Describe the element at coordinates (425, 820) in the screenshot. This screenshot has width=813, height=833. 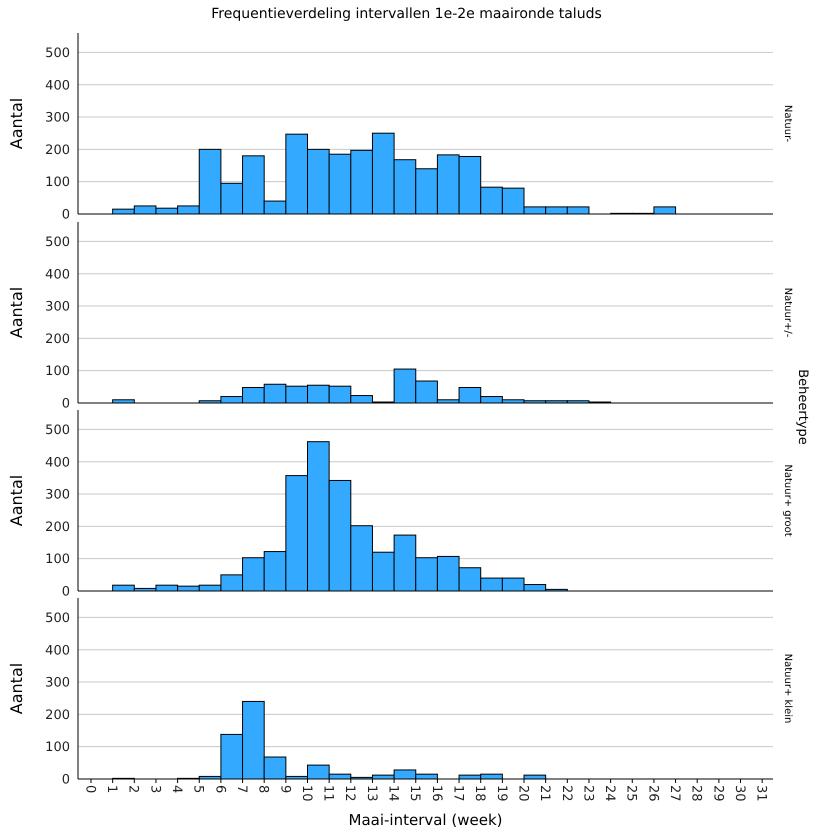
I see `x-axis-title: Maai-interval (week)` at that location.